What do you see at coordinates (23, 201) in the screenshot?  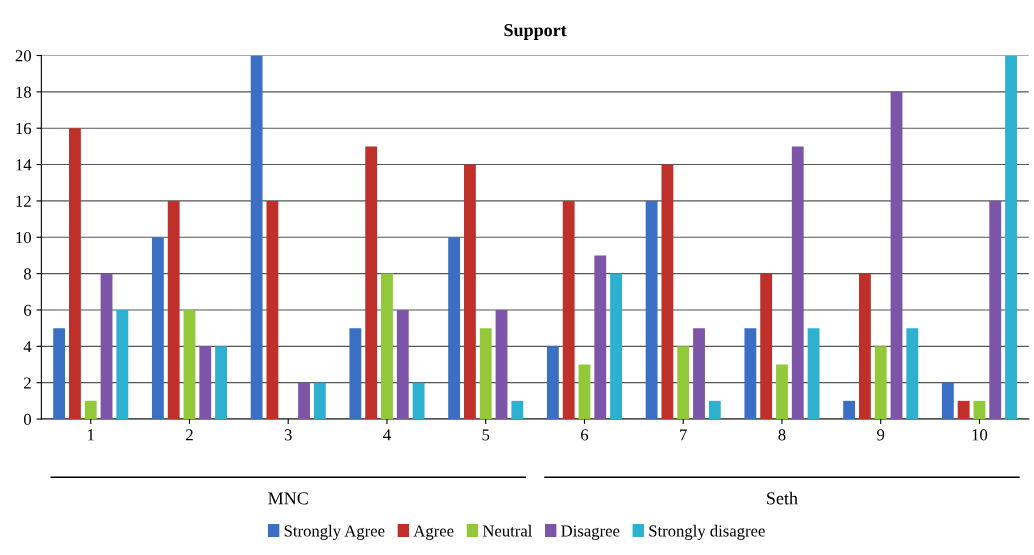 I see `y-tick-label: 12` at bounding box center [23, 201].